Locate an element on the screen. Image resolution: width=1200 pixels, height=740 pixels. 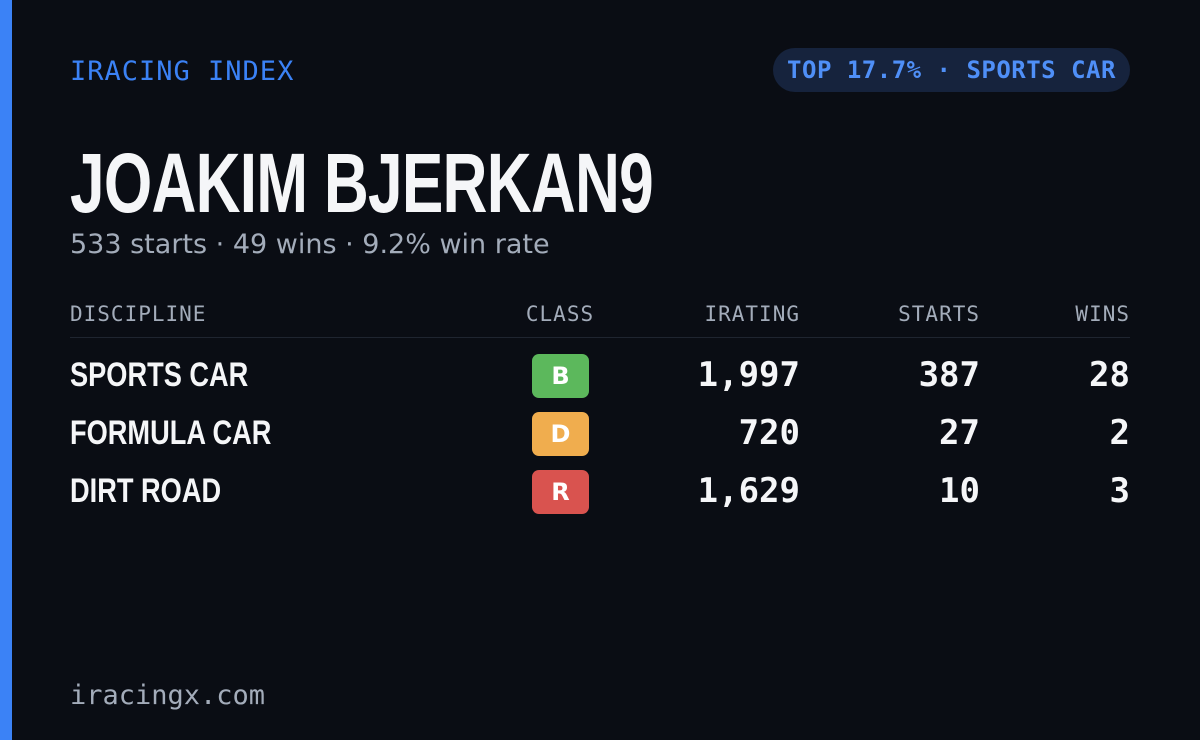
column-header: WINS is located at coordinates (1102, 314).